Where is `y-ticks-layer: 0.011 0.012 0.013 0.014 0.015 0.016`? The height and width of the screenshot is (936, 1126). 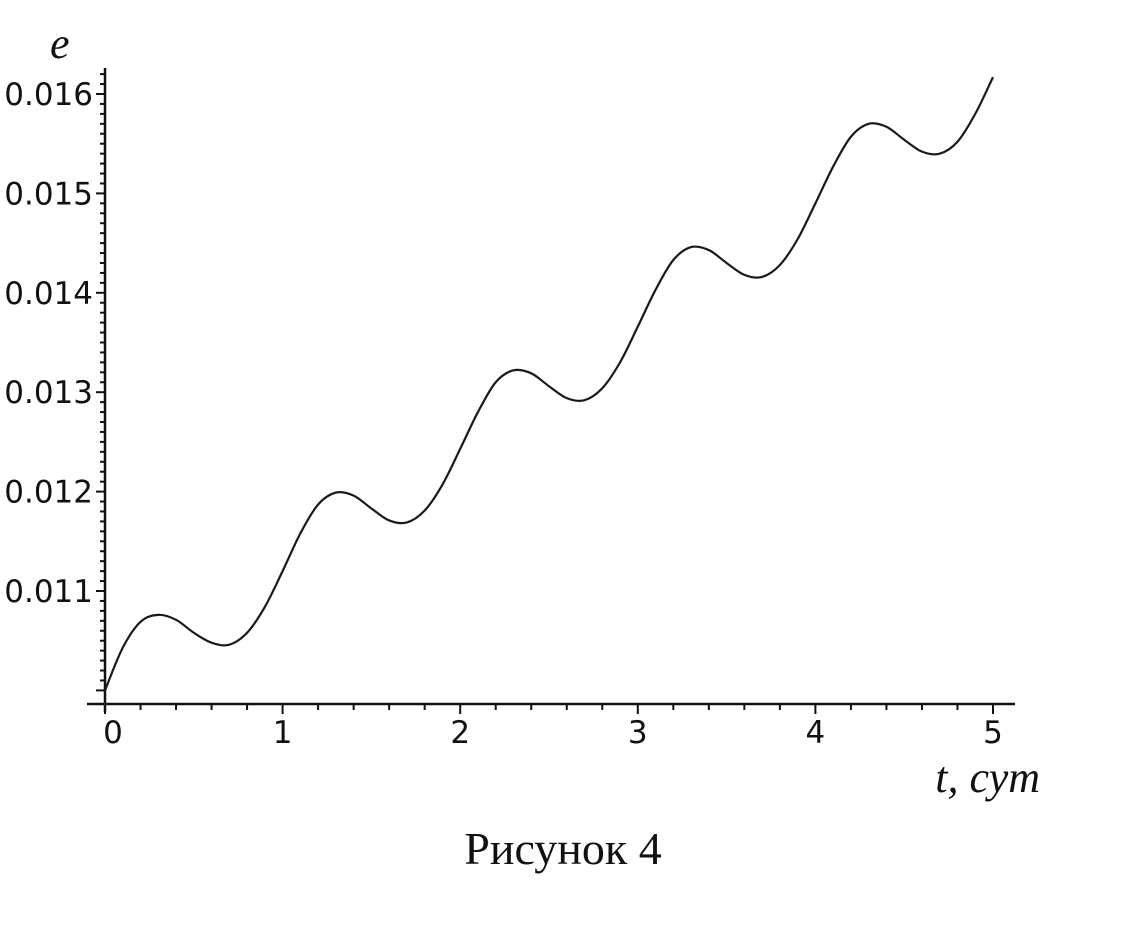 y-ticks-layer: 0.011 0.012 0.013 0.014 0.015 0.016 is located at coordinates (54, 382).